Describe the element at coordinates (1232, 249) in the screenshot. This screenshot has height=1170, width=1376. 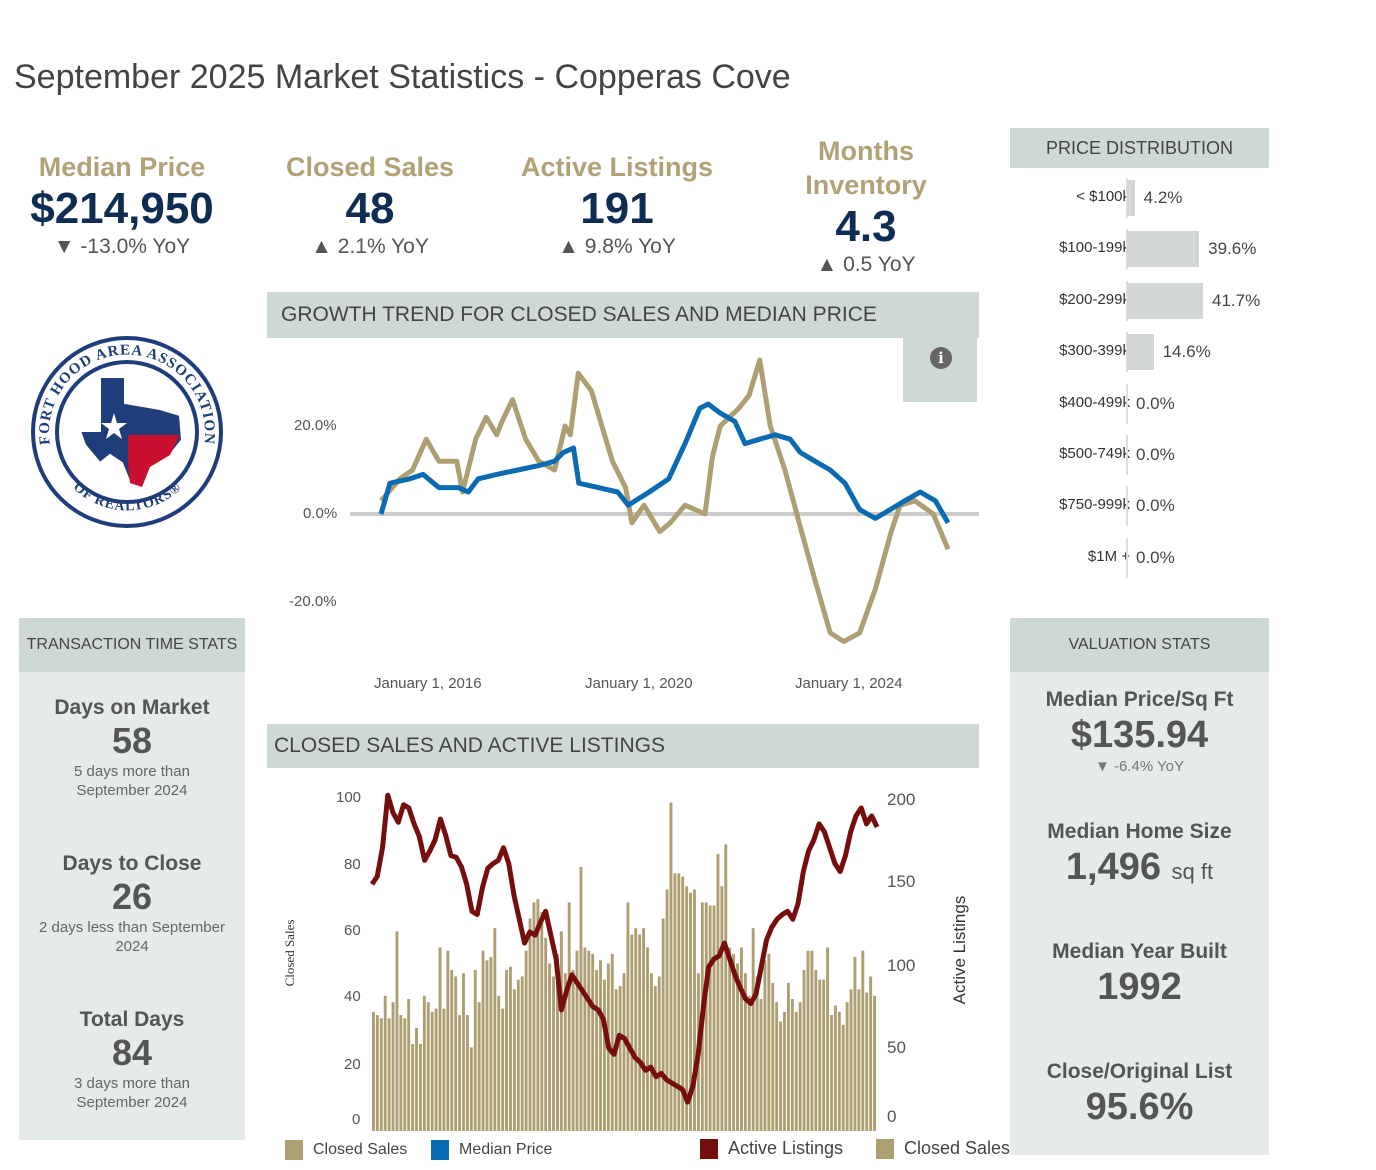
I see `price-pct: 39.6%` at that location.